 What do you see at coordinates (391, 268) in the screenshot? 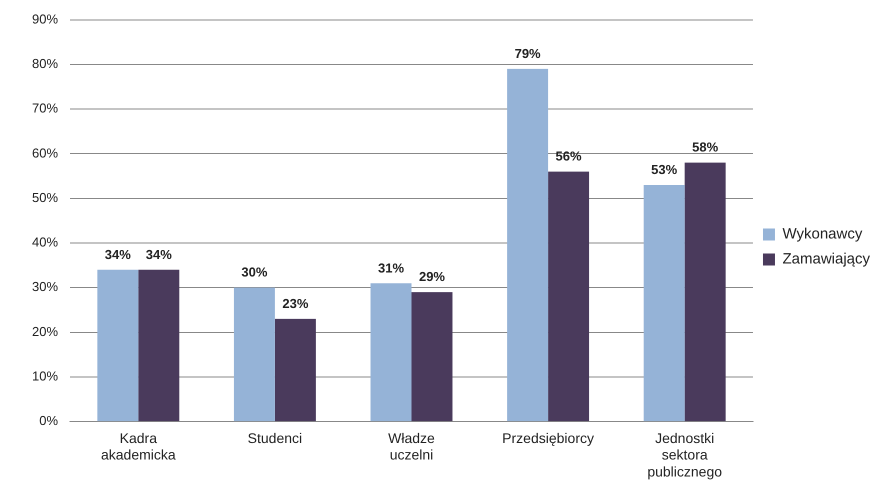
I see `data-label: 31%` at bounding box center [391, 268].